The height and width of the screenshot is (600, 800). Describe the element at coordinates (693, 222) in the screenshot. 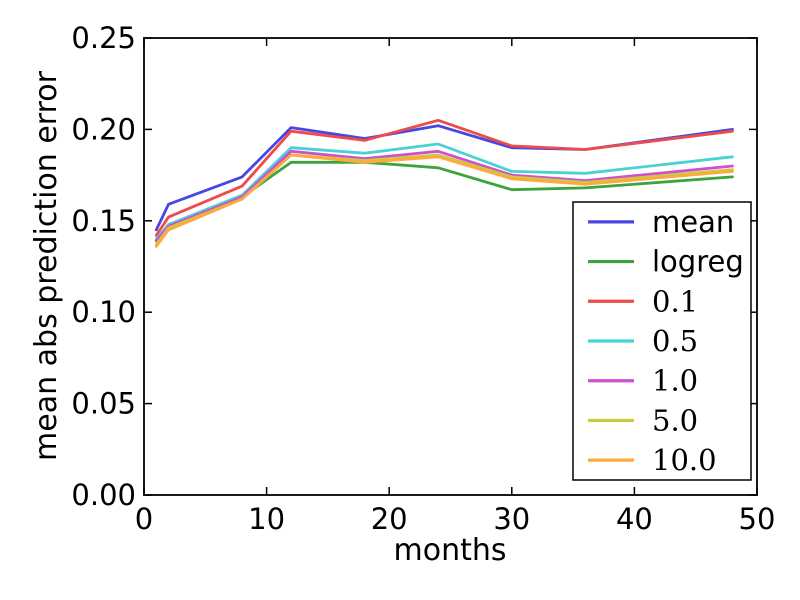

I see `legend-label-mean: mean` at that location.